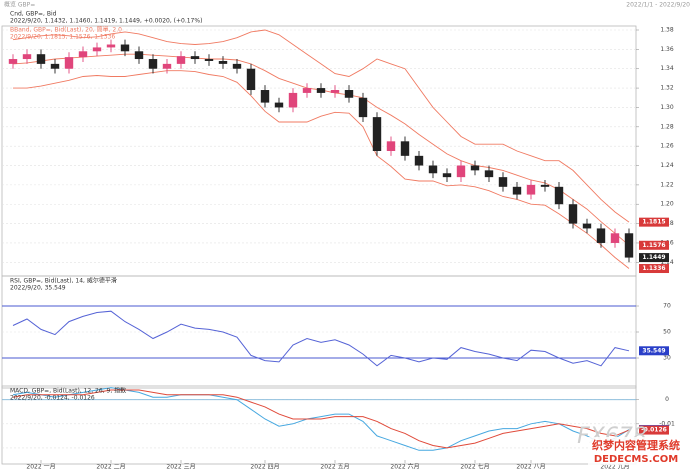  I want to click on x-tick-label: 2022 九月, so click(614, 467).